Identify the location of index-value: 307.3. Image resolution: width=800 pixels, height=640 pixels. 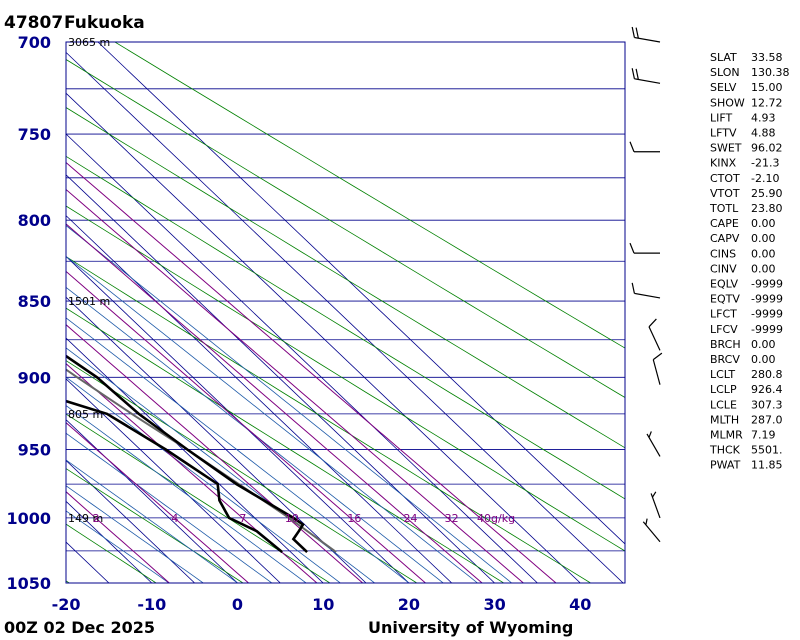
(767, 404).